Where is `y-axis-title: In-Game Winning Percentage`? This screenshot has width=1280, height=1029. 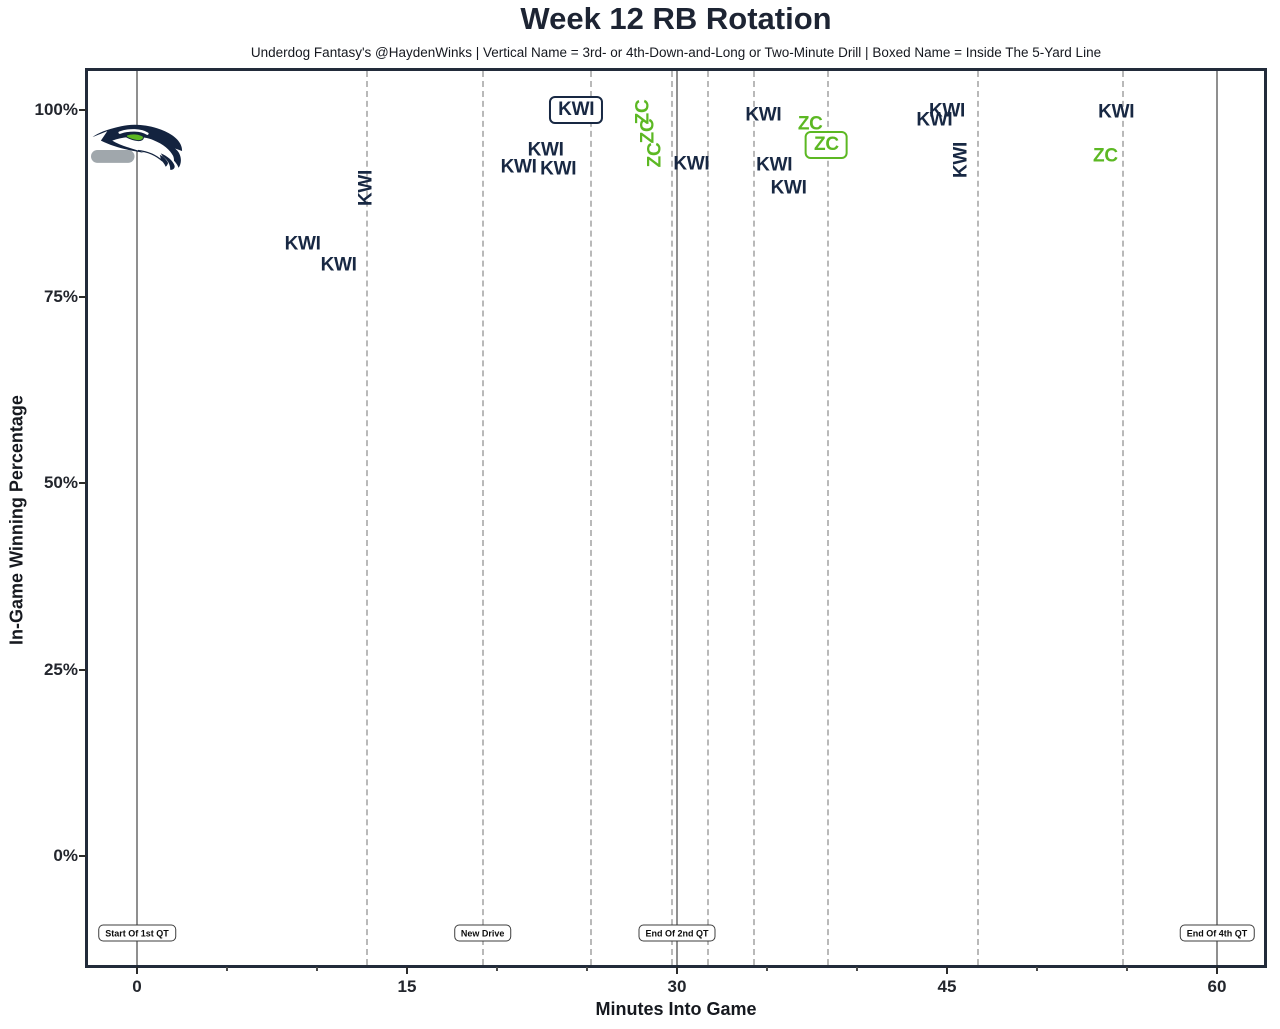
y-axis-title: In-Game Winning Percentage is located at coordinates (16, 520).